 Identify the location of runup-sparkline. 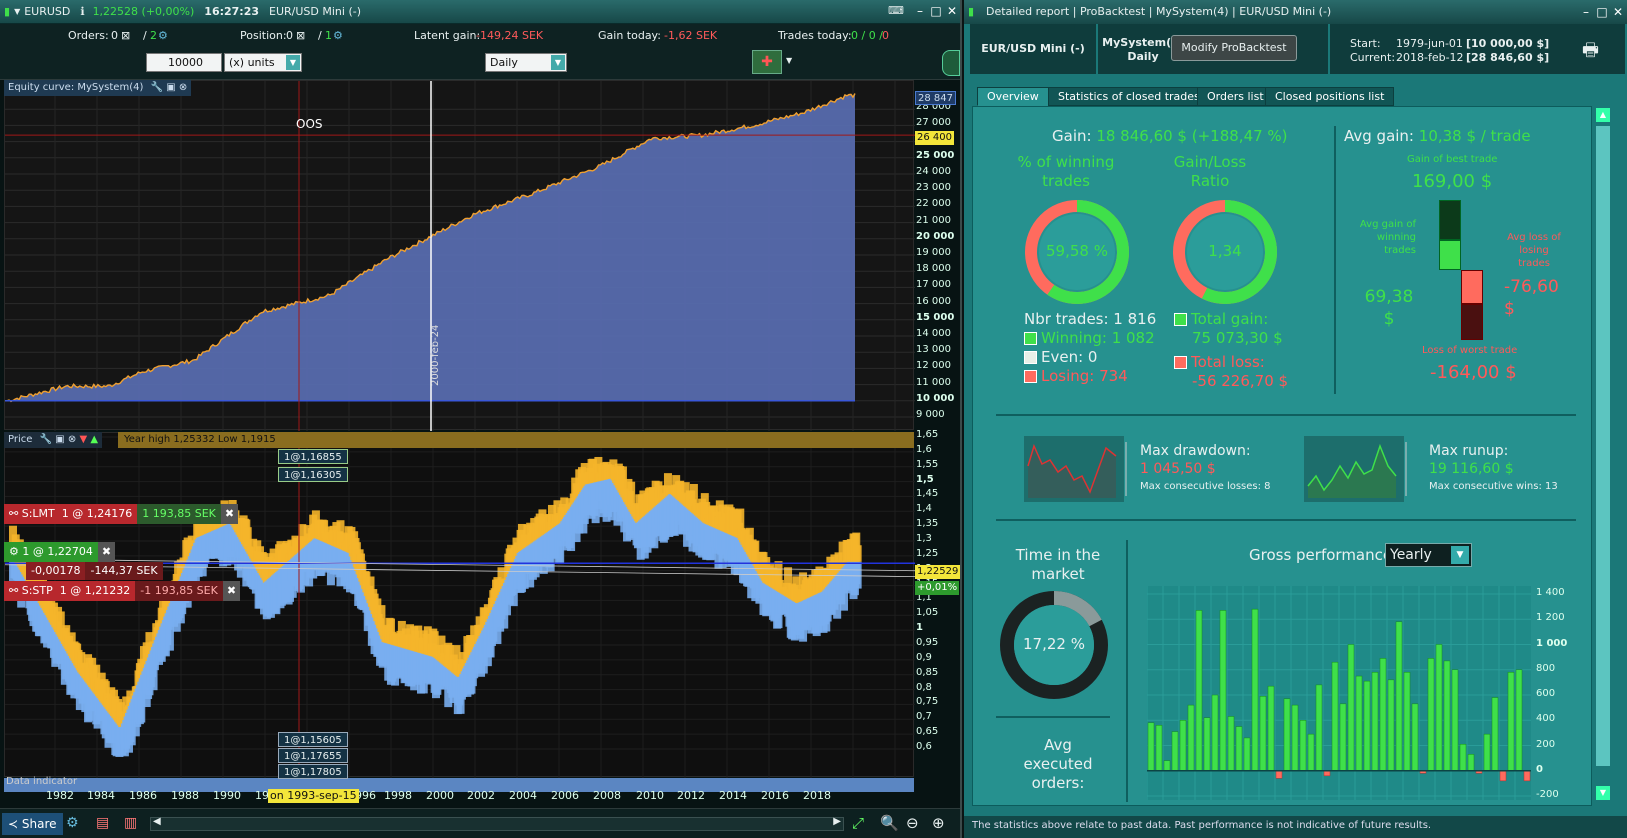
(1355, 469).